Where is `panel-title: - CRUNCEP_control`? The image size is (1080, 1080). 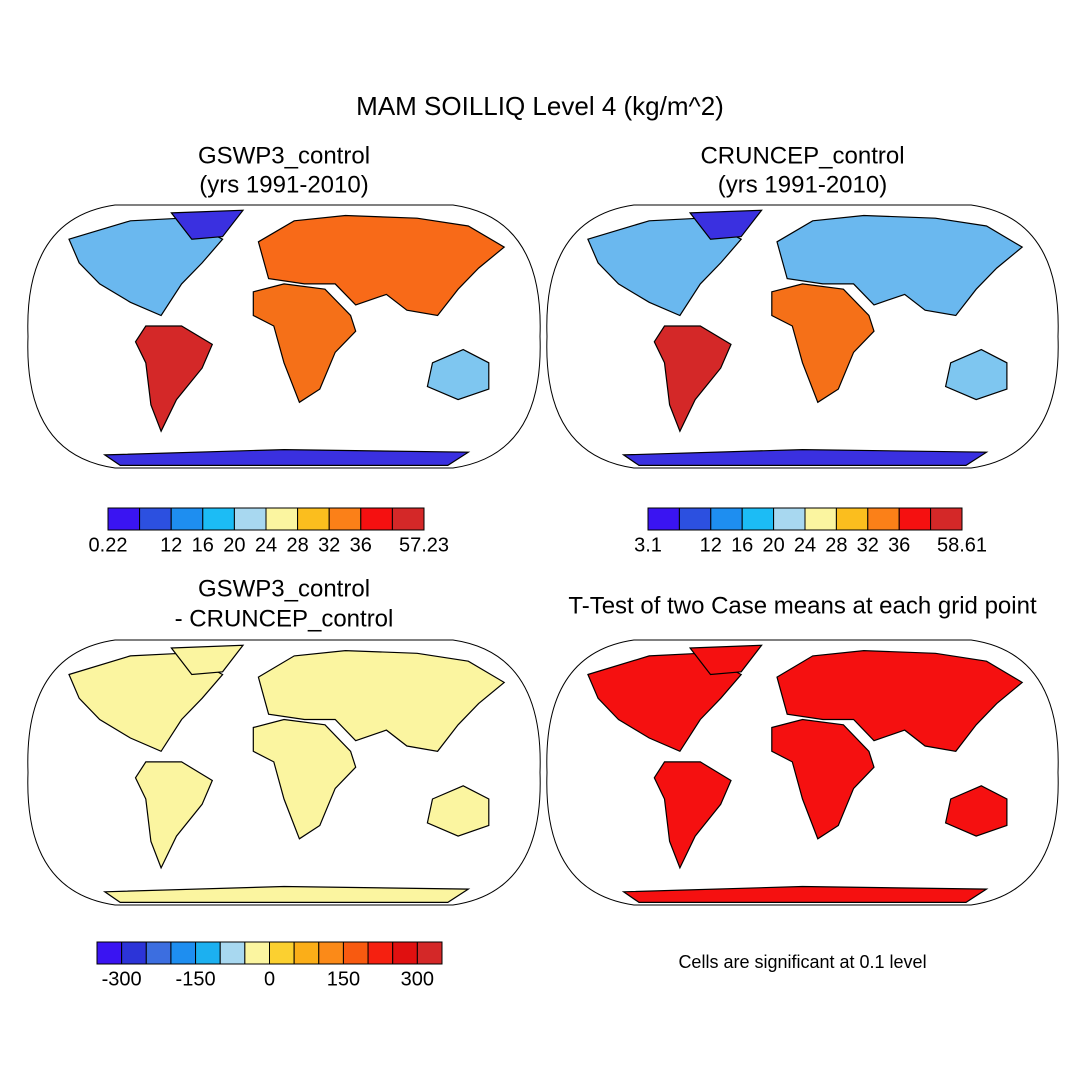
panel-title: - CRUNCEP_control is located at coordinates (284, 618).